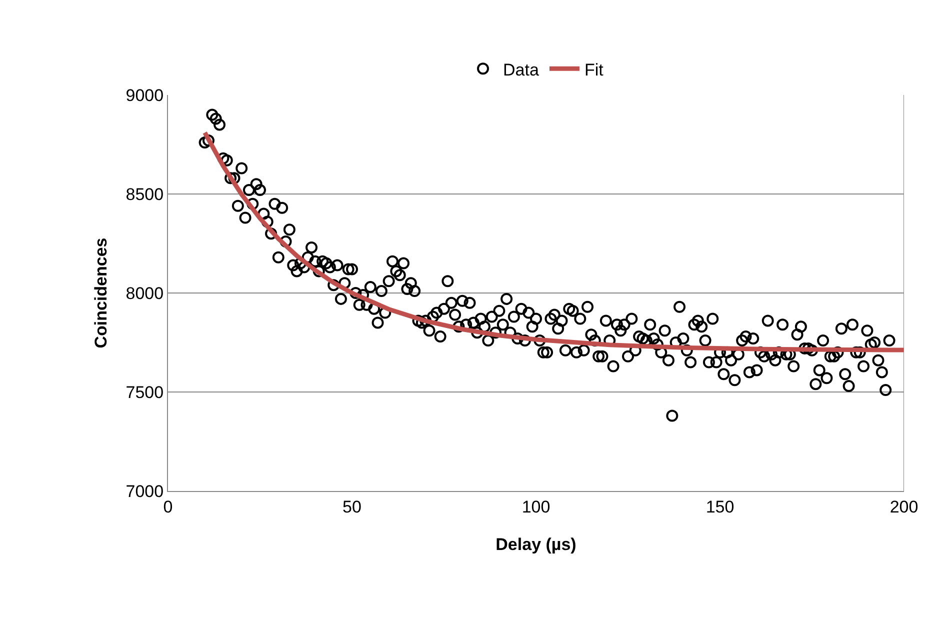 This screenshot has width=936, height=627. What do you see at coordinates (145, 491) in the screenshot?
I see `y-tick-label: 7000` at bounding box center [145, 491].